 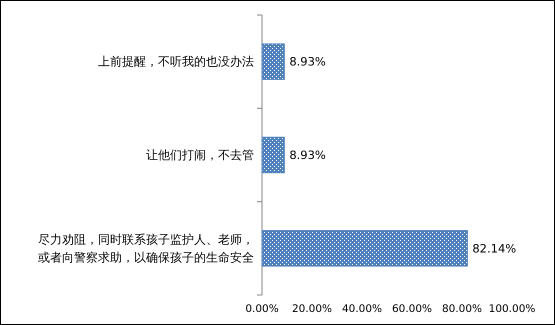 I want to click on data-label: 82.14%, so click(x=494, y=248).